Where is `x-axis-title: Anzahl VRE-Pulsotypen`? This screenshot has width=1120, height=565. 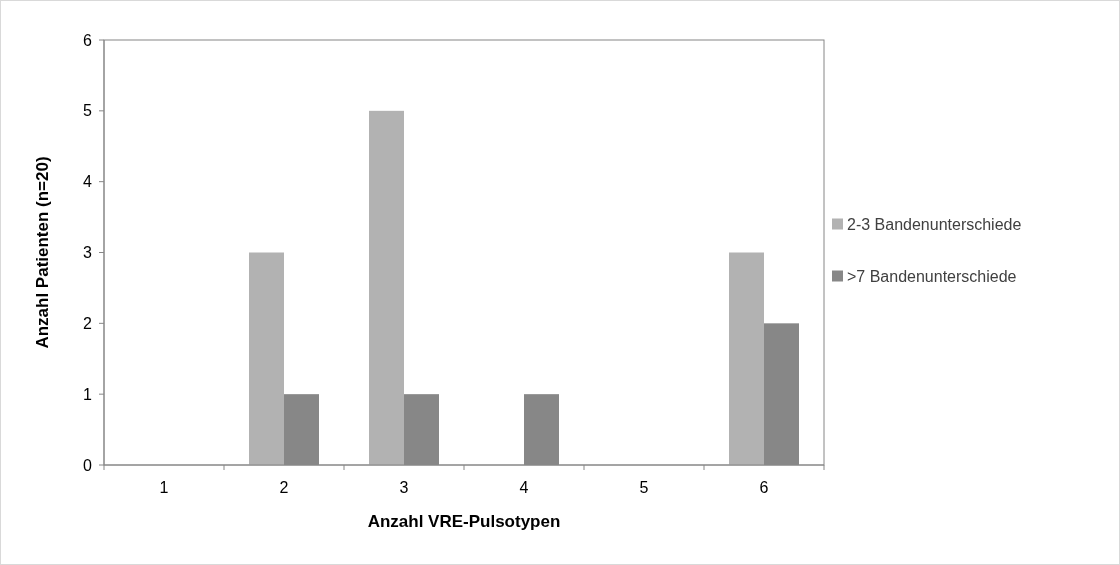 x-axis-title: Anzahl VRE-Pulsotypen is located at coordinates (464, 521).